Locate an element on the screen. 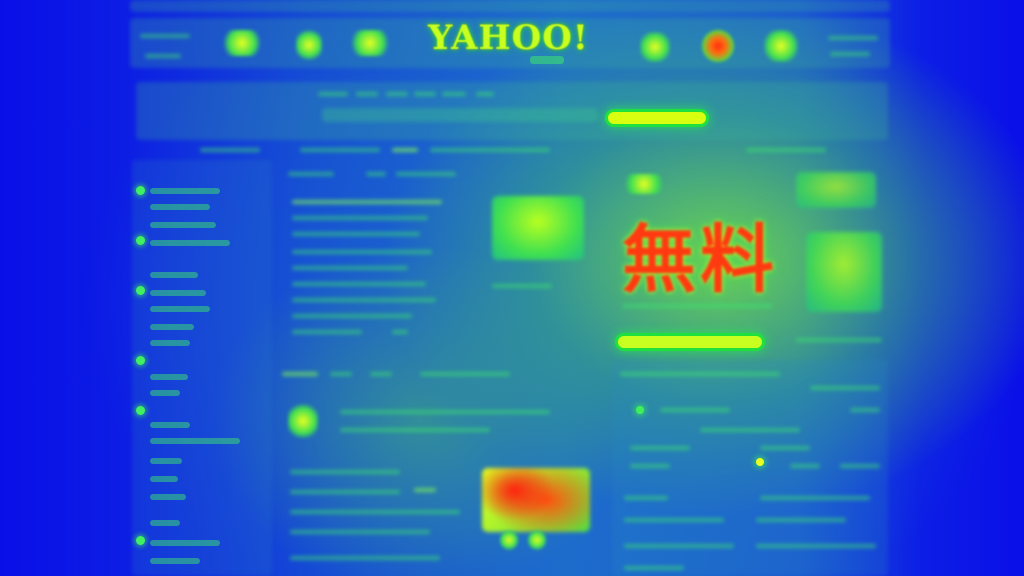  search-input is located at coordinates (460, 115).